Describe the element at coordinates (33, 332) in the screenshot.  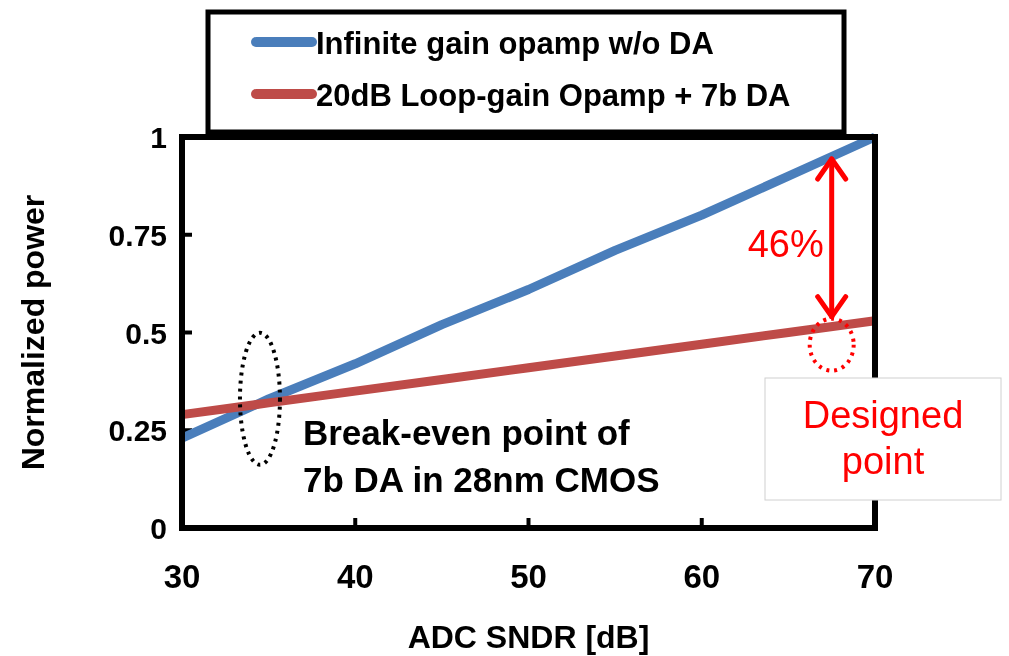
I see `y-axis-title: Normalized power` at that location.